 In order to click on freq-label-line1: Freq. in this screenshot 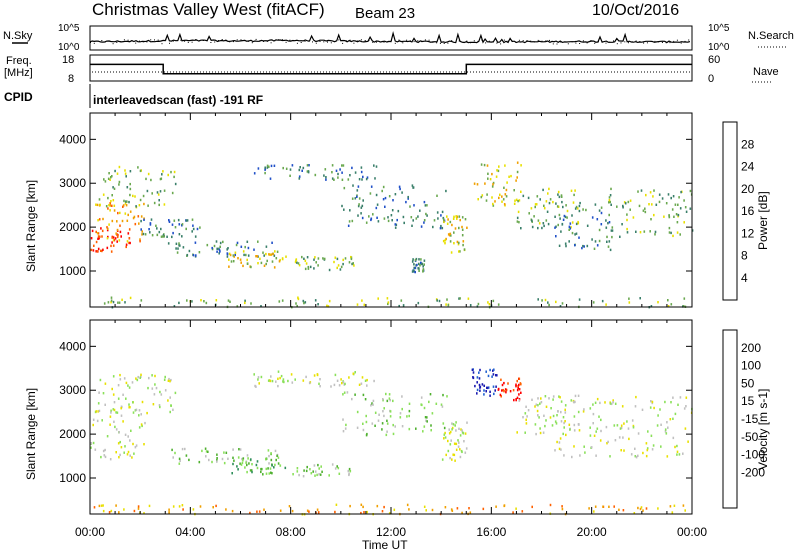, I will do `click(19, 61)`.